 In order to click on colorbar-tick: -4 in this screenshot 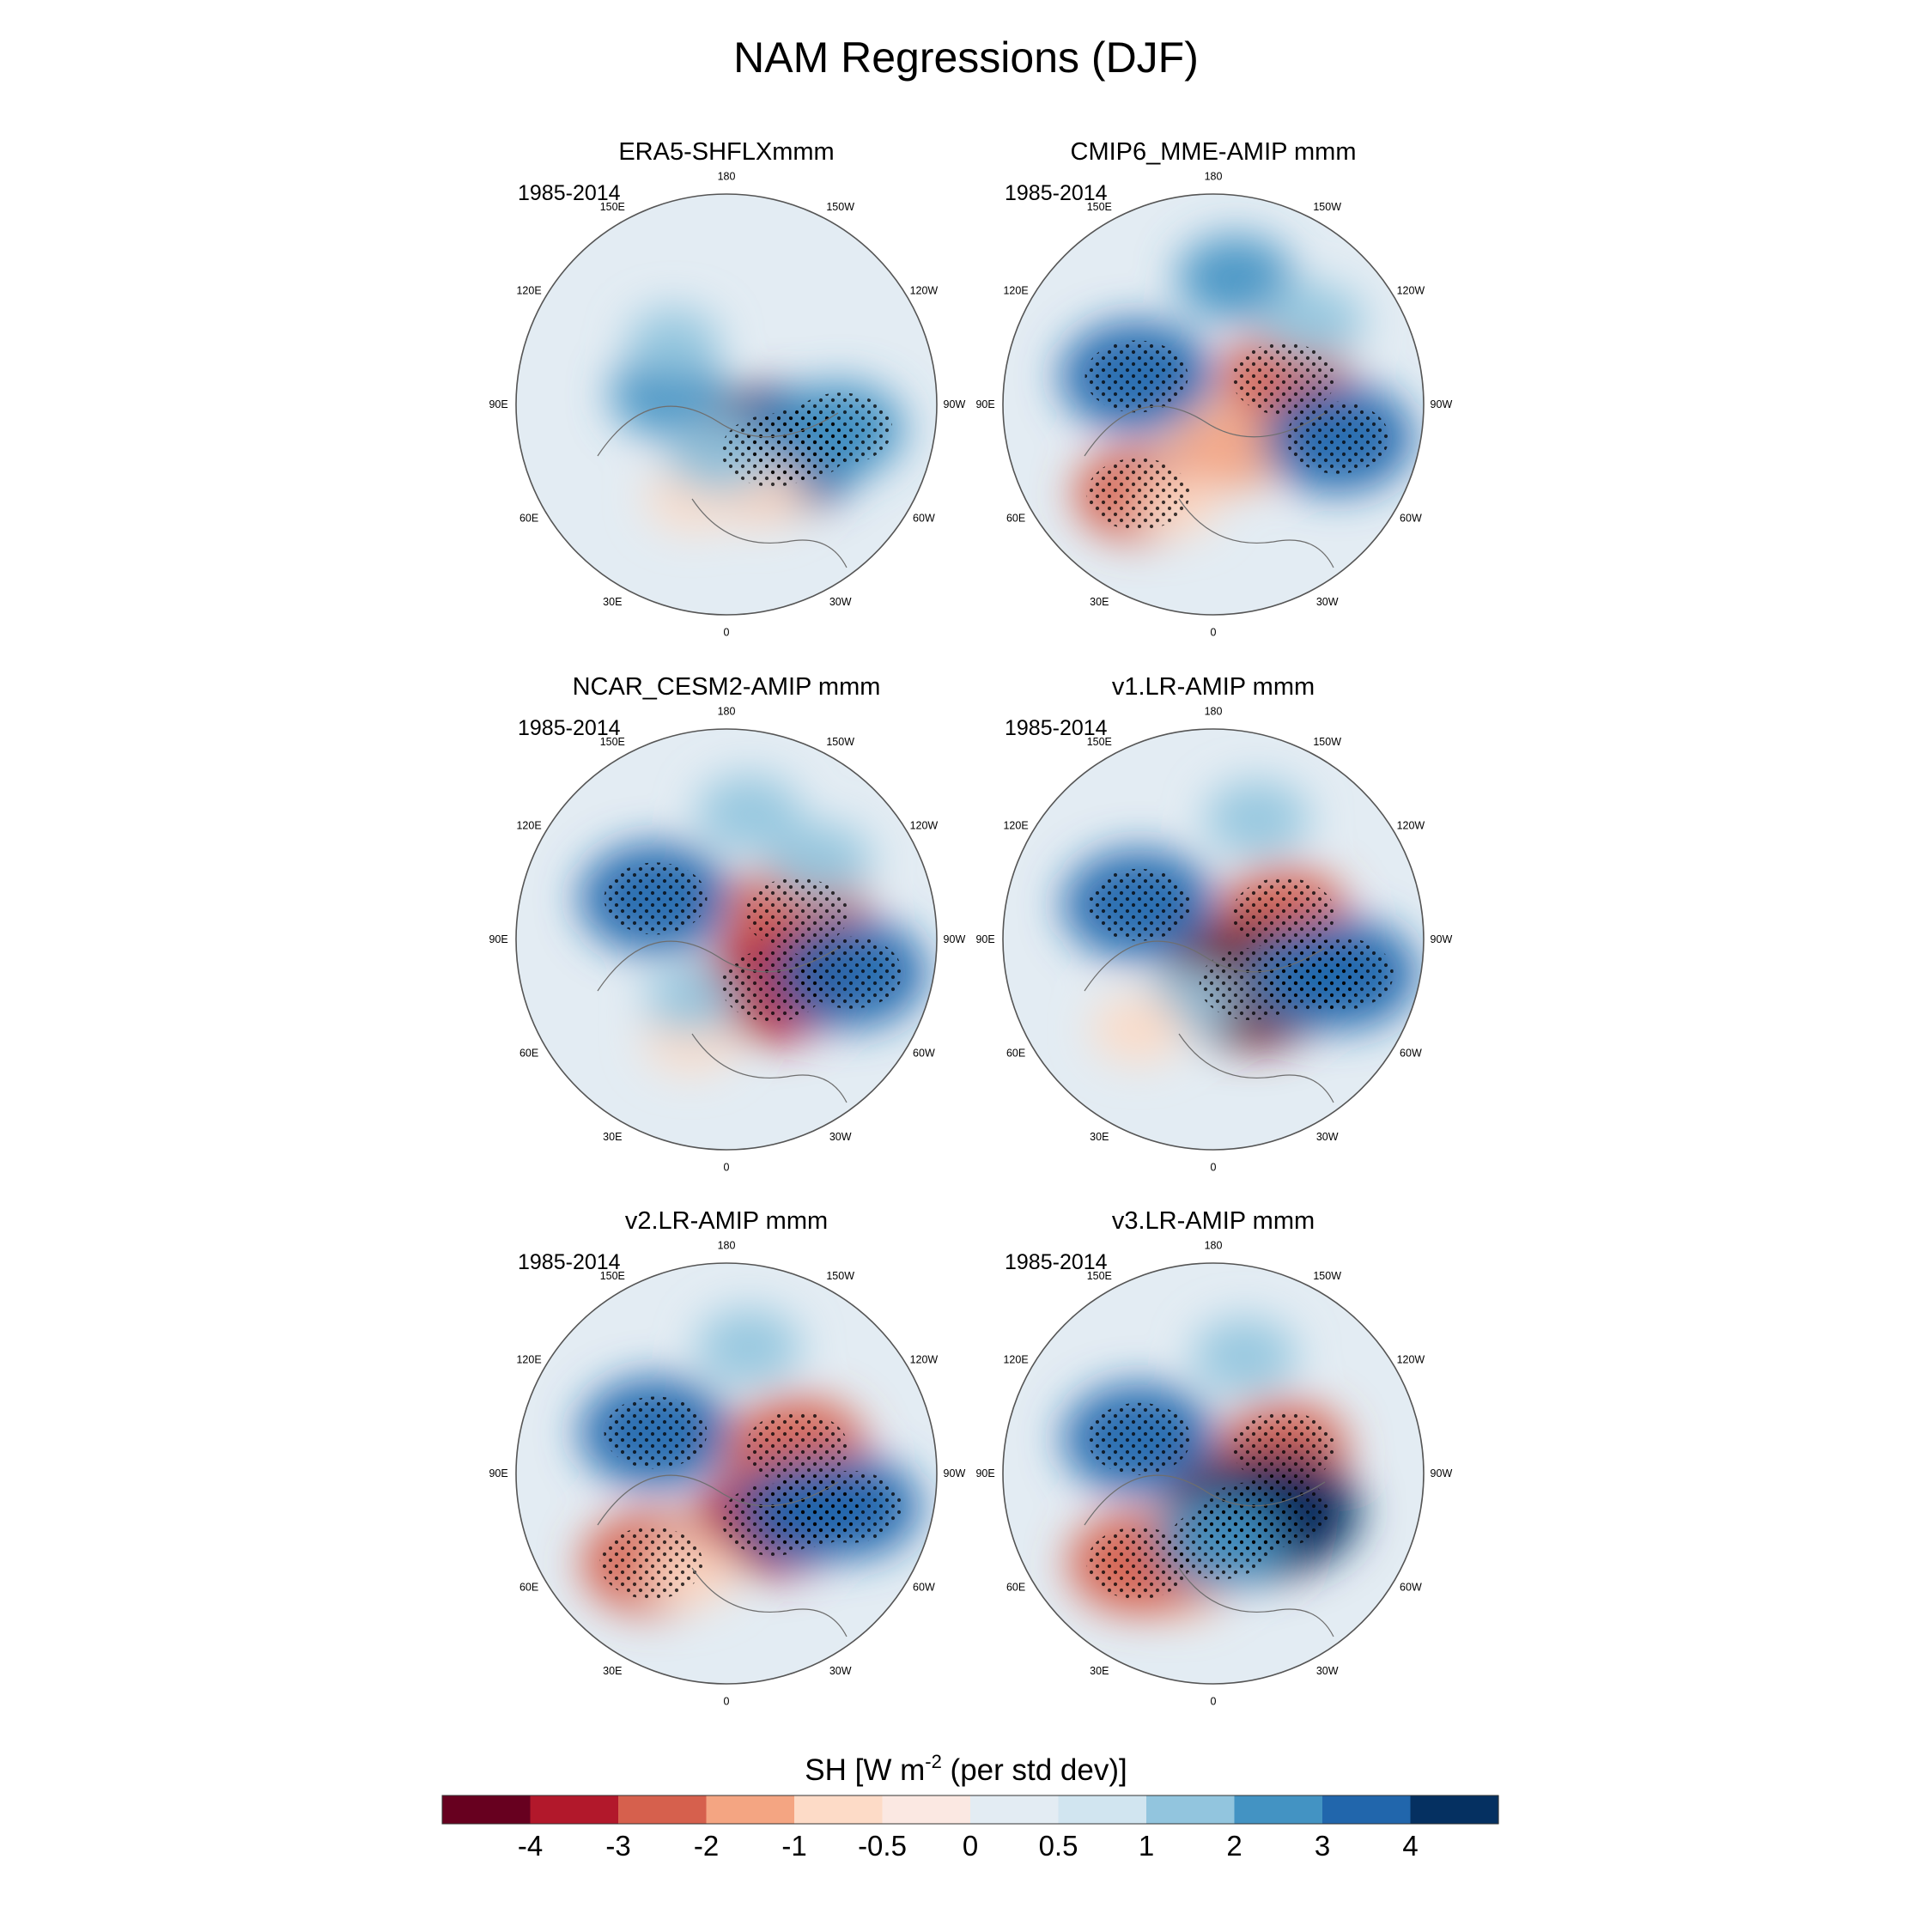, I will do `click(530, 1846)`.